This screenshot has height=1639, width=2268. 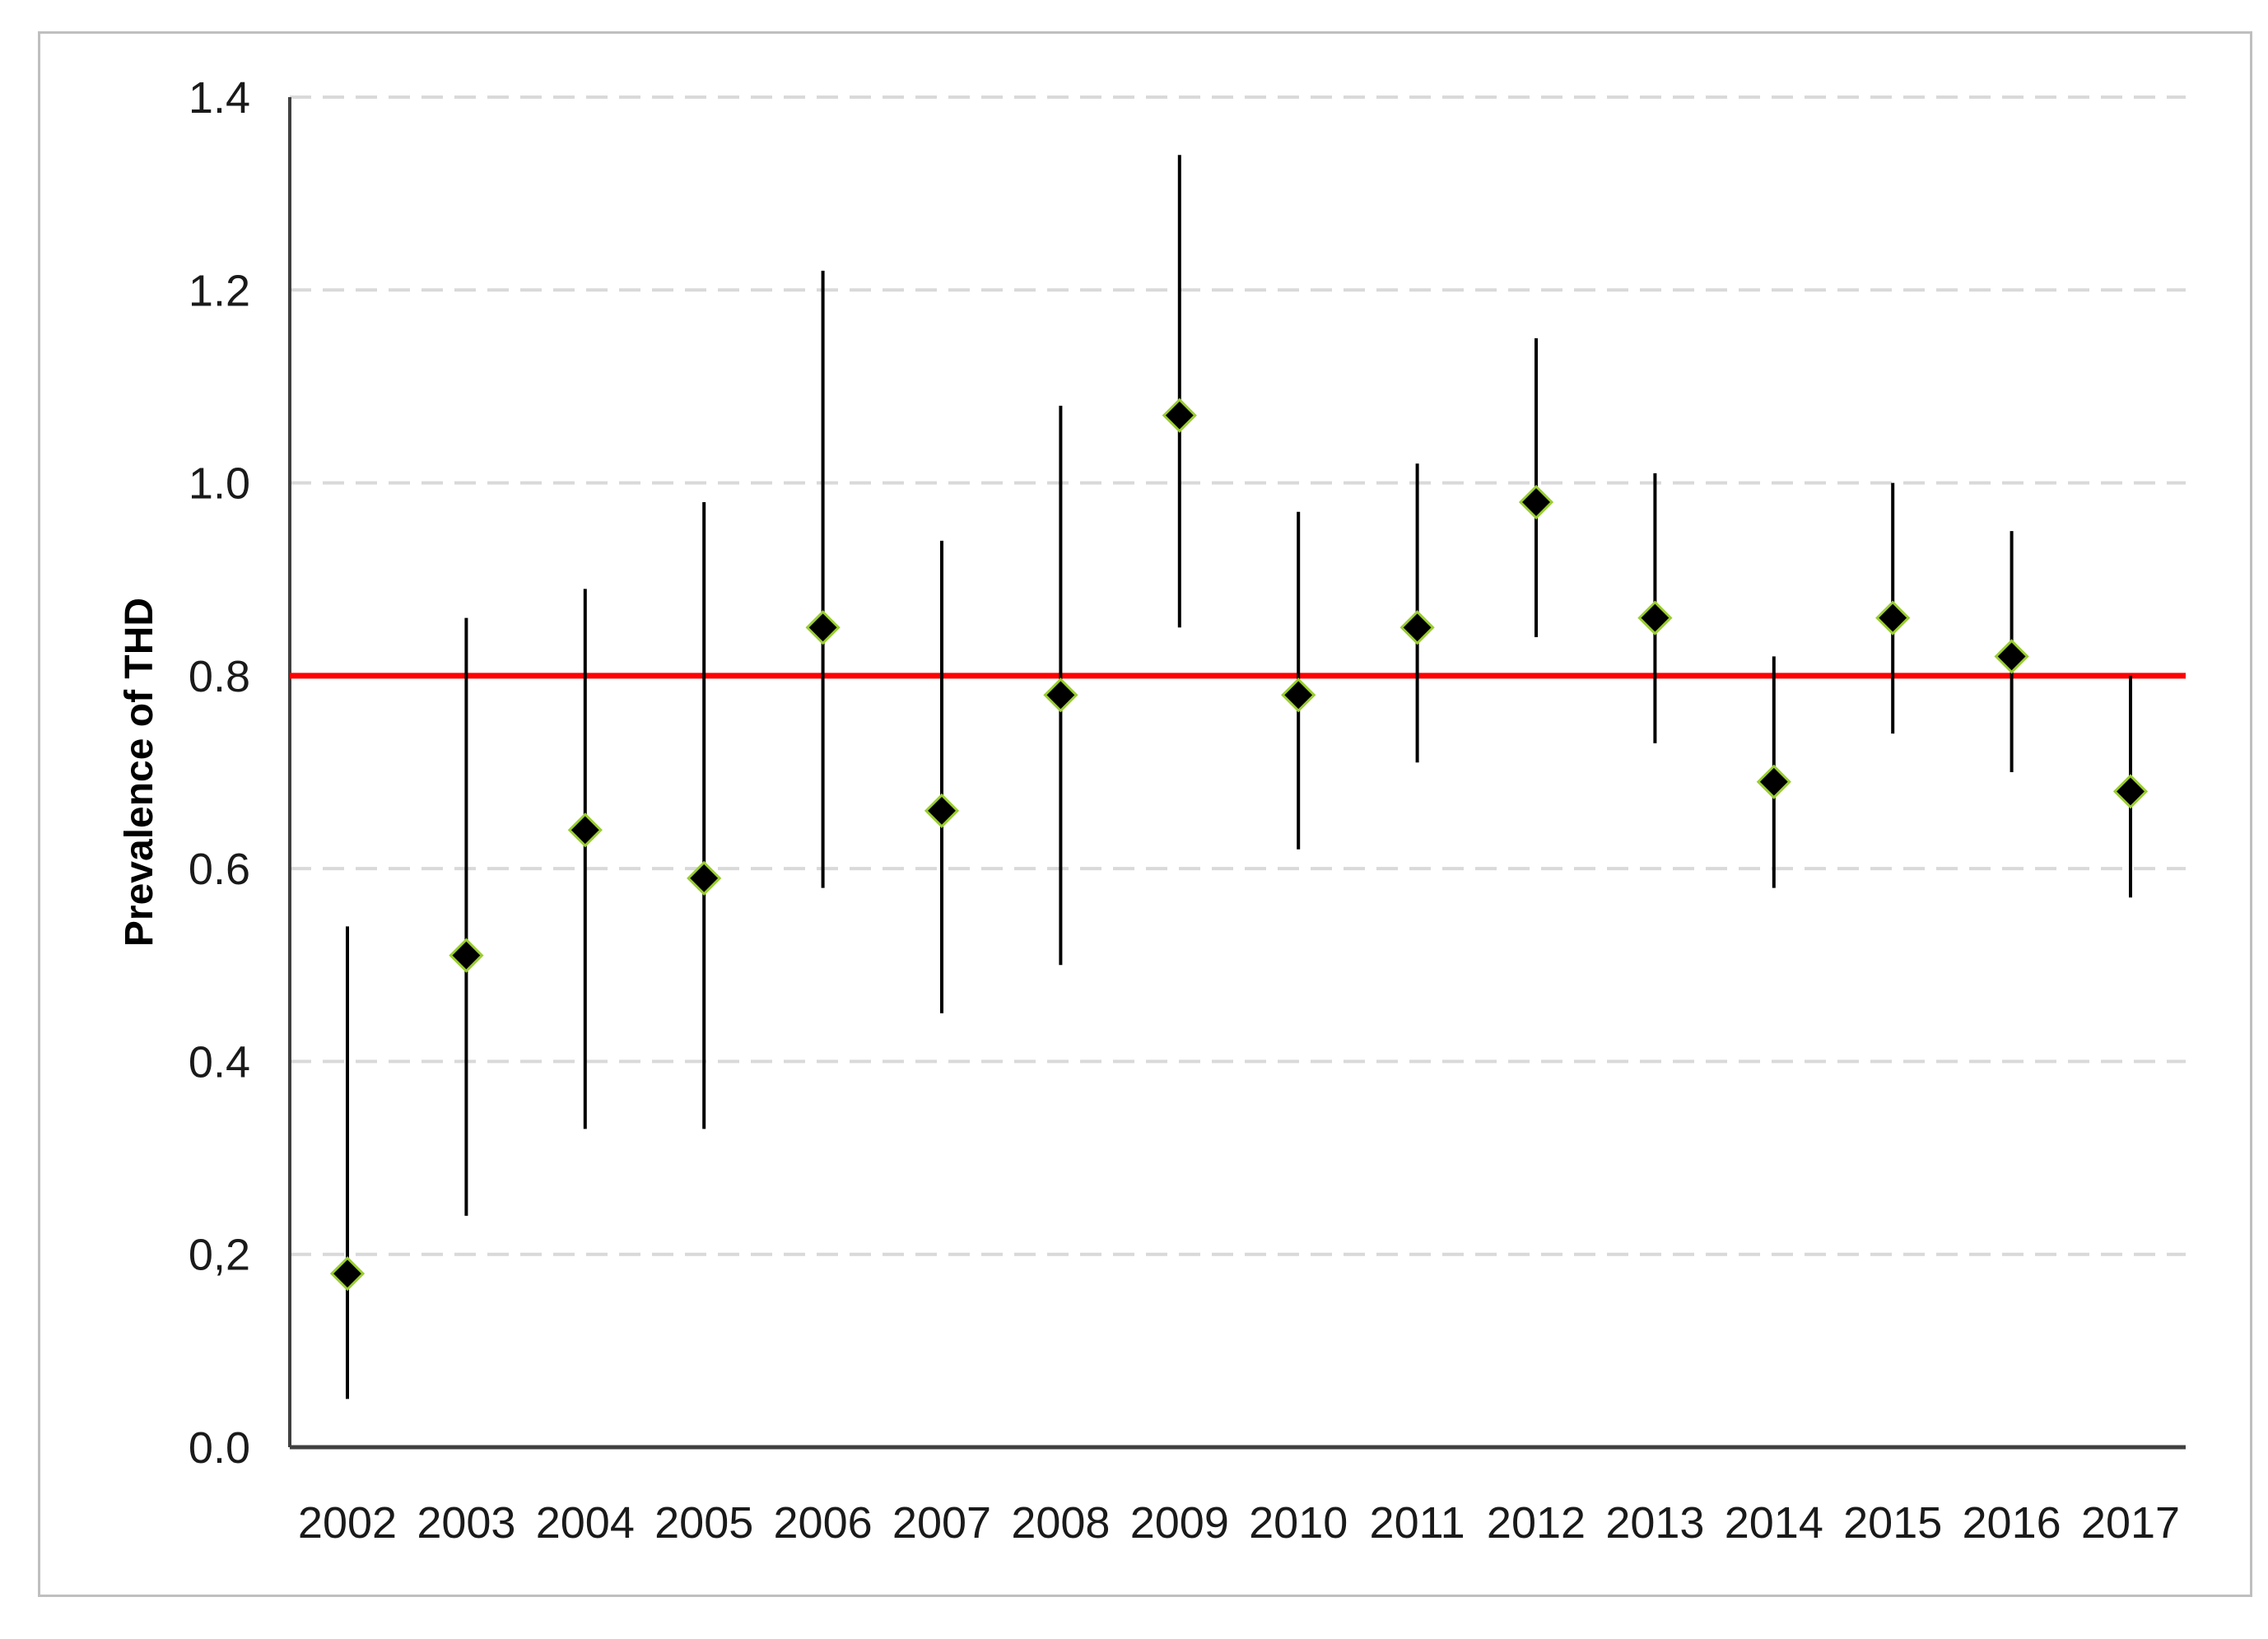 What do you see at coordinates (347, 1523) in the screenshot?
I see `x-tick-label: 2002` at bounding box center [347, 1523].